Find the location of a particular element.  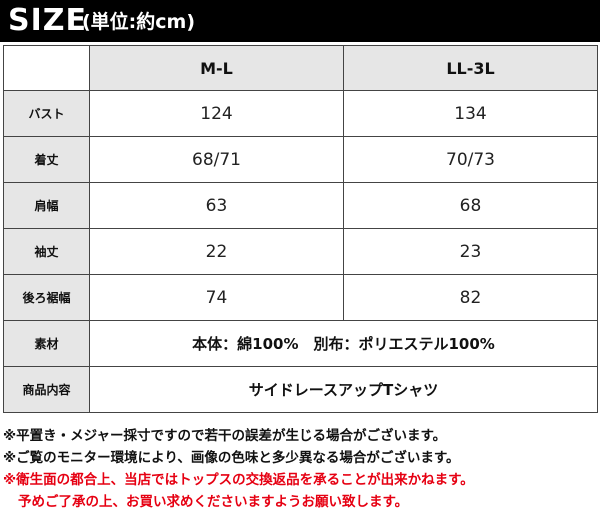

note-monitor: ※ご覧のモニター環境により、画像の色味と多少異なる場合がございます。 is located at coordinates (231, 458).